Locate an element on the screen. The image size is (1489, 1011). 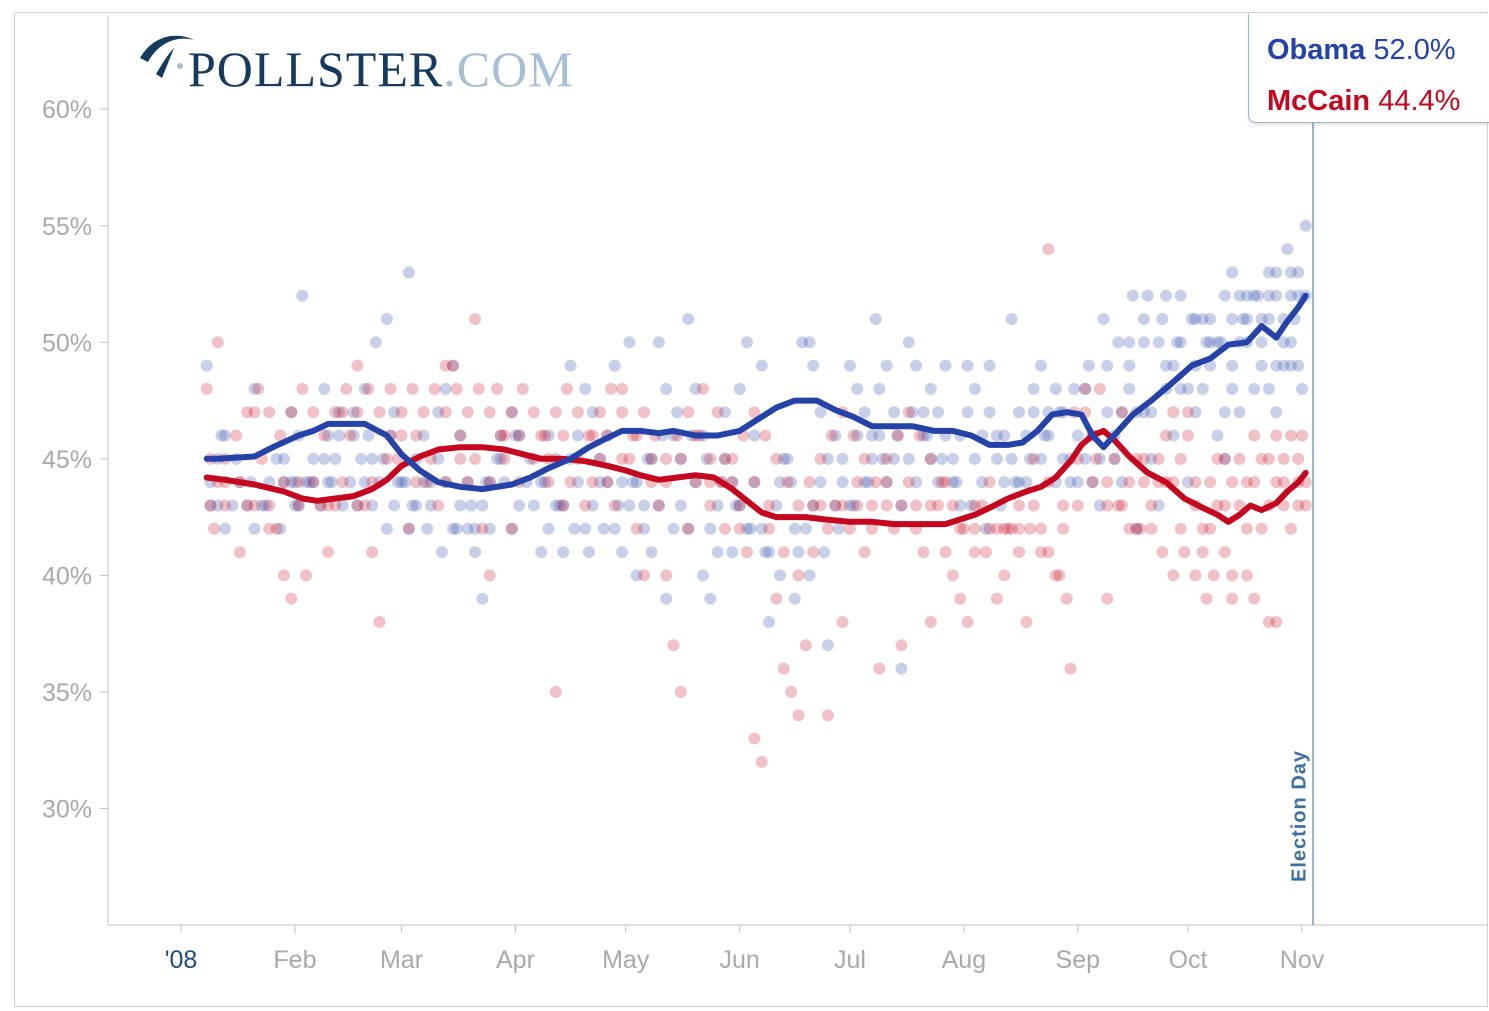
pollster-logo: POLLSTER.COM is located at coordinates (376, 63).